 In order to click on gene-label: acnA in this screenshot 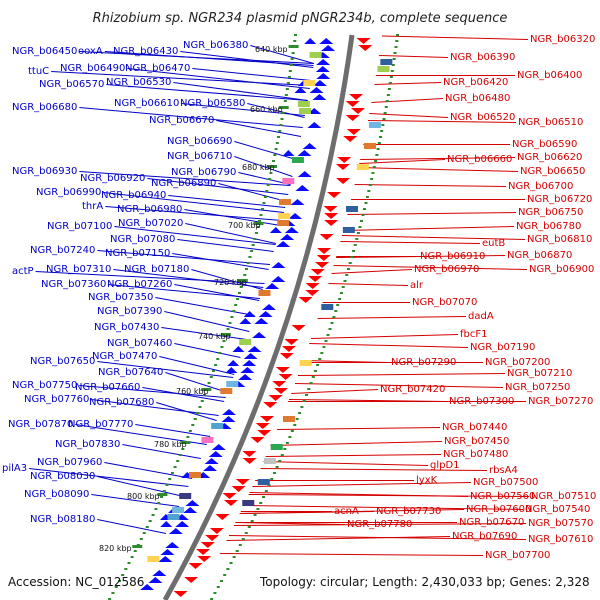, I will do `click(346, 511)`.